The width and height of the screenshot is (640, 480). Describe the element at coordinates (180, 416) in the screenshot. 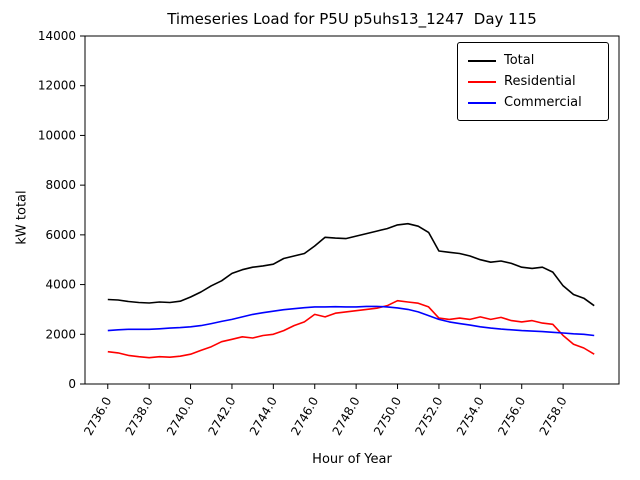

I see `x-tick-label: 2740.0` at that location.